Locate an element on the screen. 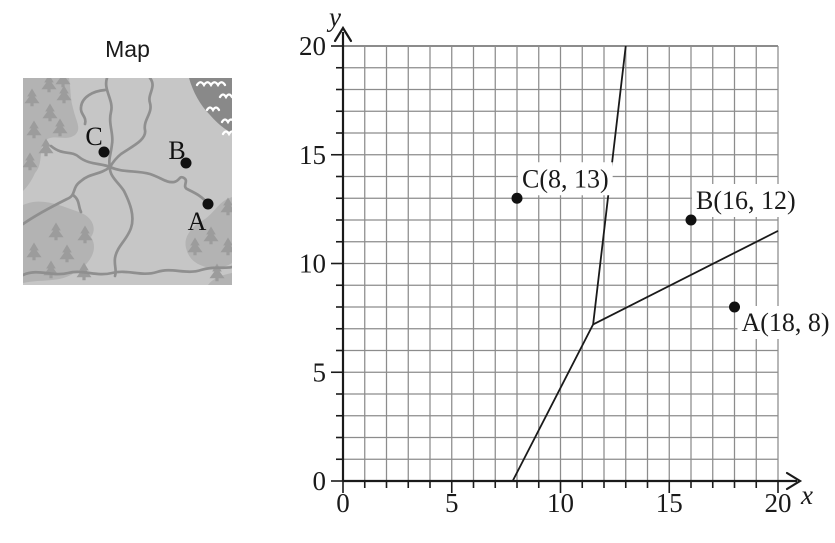  map-forest-patches is located at coordinates (127, 181).